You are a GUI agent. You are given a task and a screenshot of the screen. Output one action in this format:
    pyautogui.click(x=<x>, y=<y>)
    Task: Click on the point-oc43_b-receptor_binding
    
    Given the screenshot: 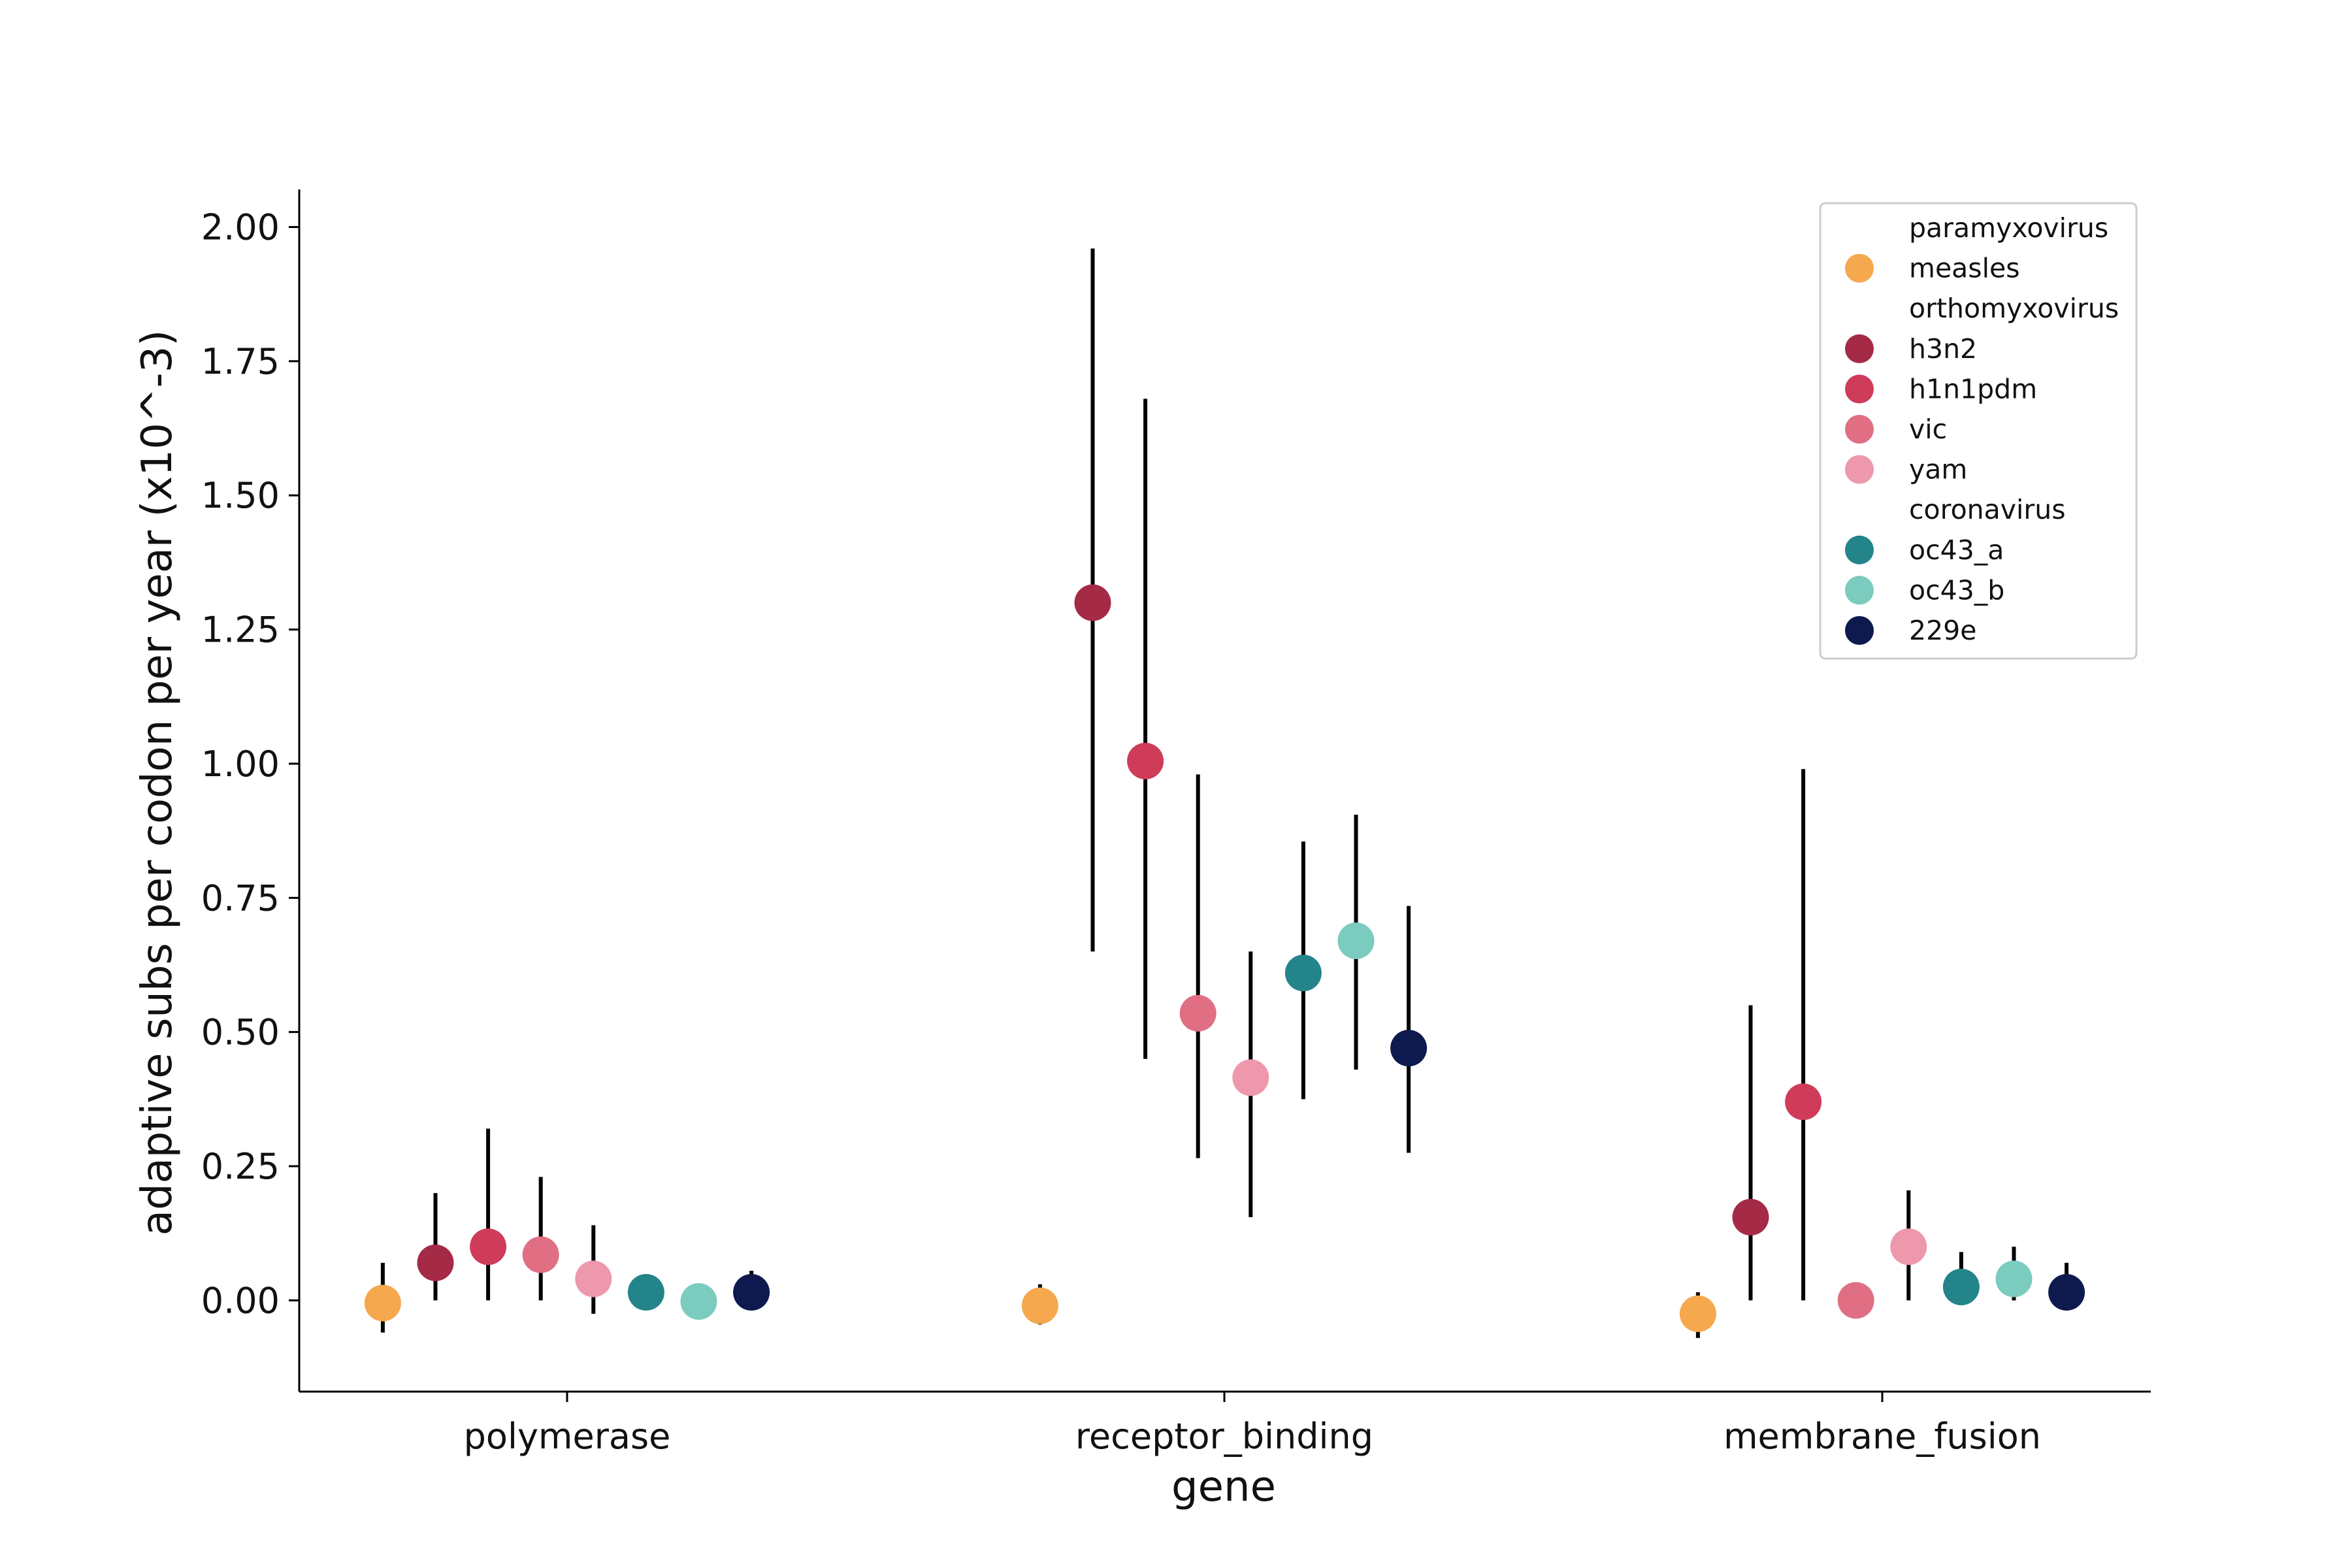 What is the action you would take?
    pyautogui.click(x=1356, y=941)
    